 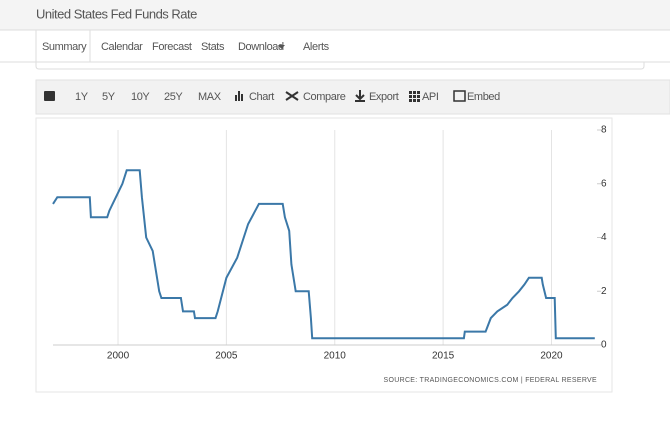 What do you see at coordinates (213, 47) in the screenshot?
I see `tab: Stats` at bounding box center [213, 47].